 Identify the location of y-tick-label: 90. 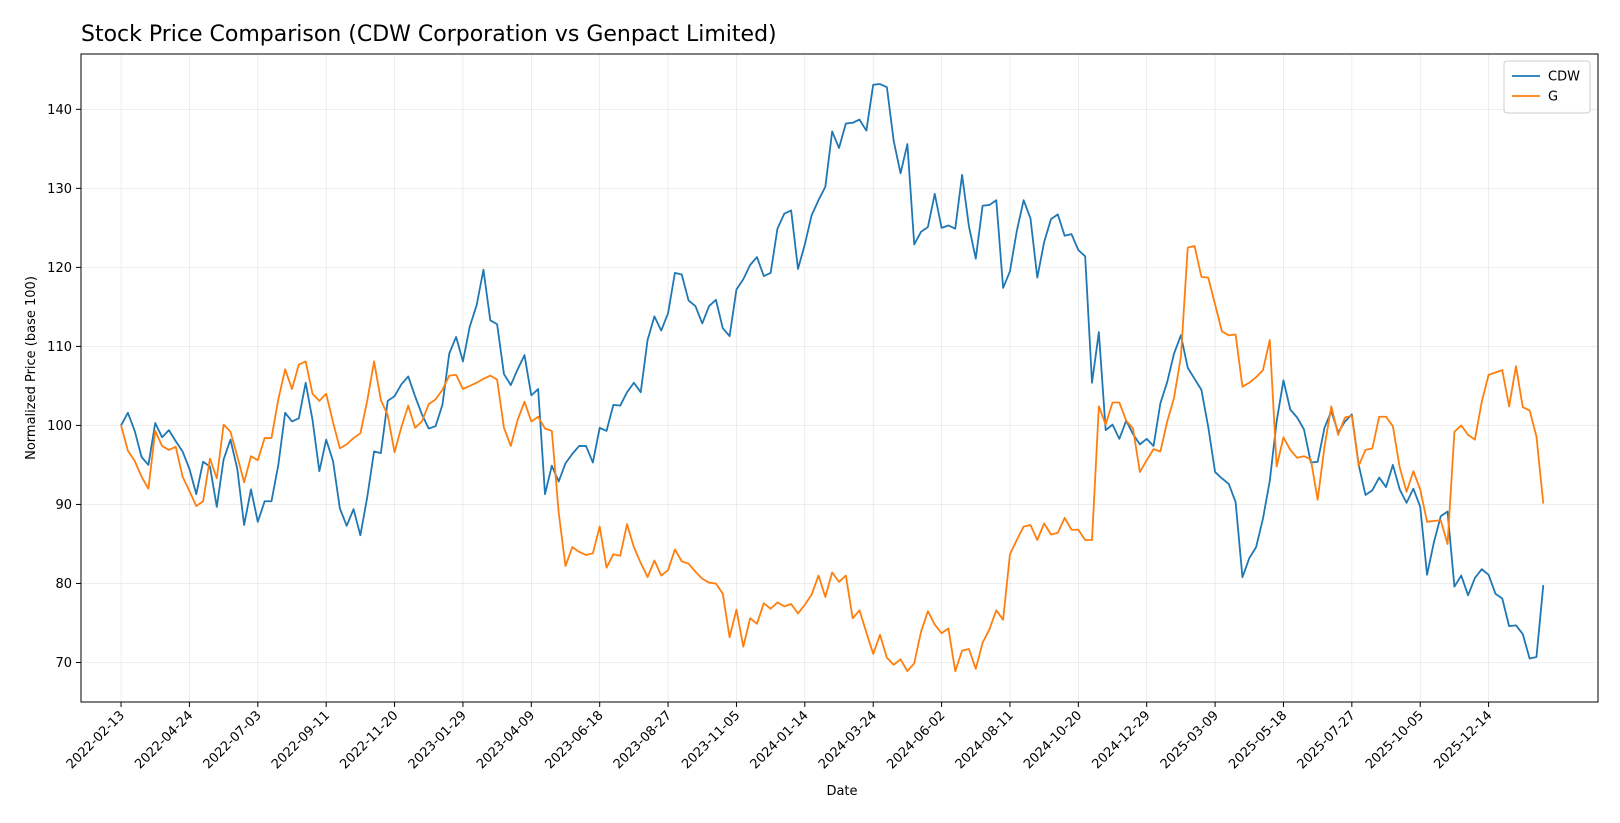
(63, 505).